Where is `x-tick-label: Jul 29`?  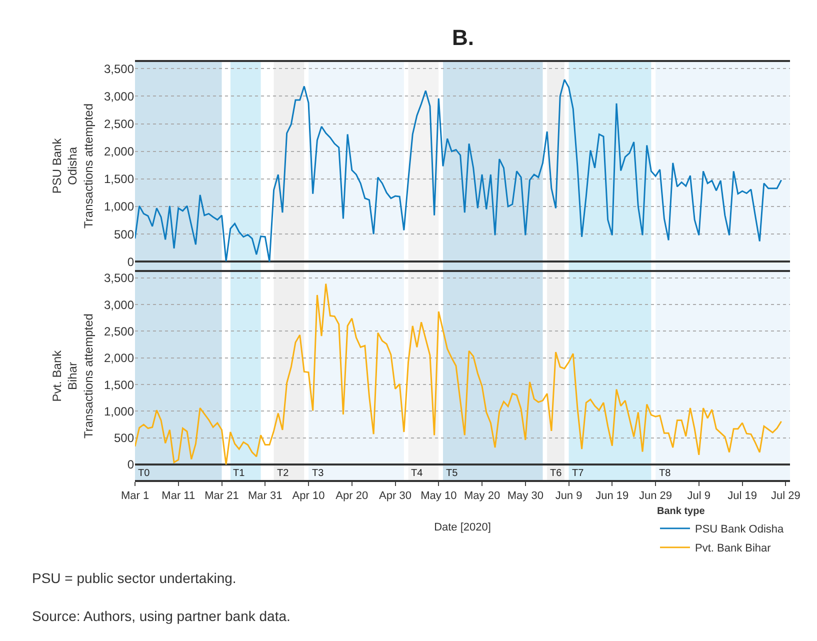
x-tick-label: Jul 29 is located at coordinates (785, 496).